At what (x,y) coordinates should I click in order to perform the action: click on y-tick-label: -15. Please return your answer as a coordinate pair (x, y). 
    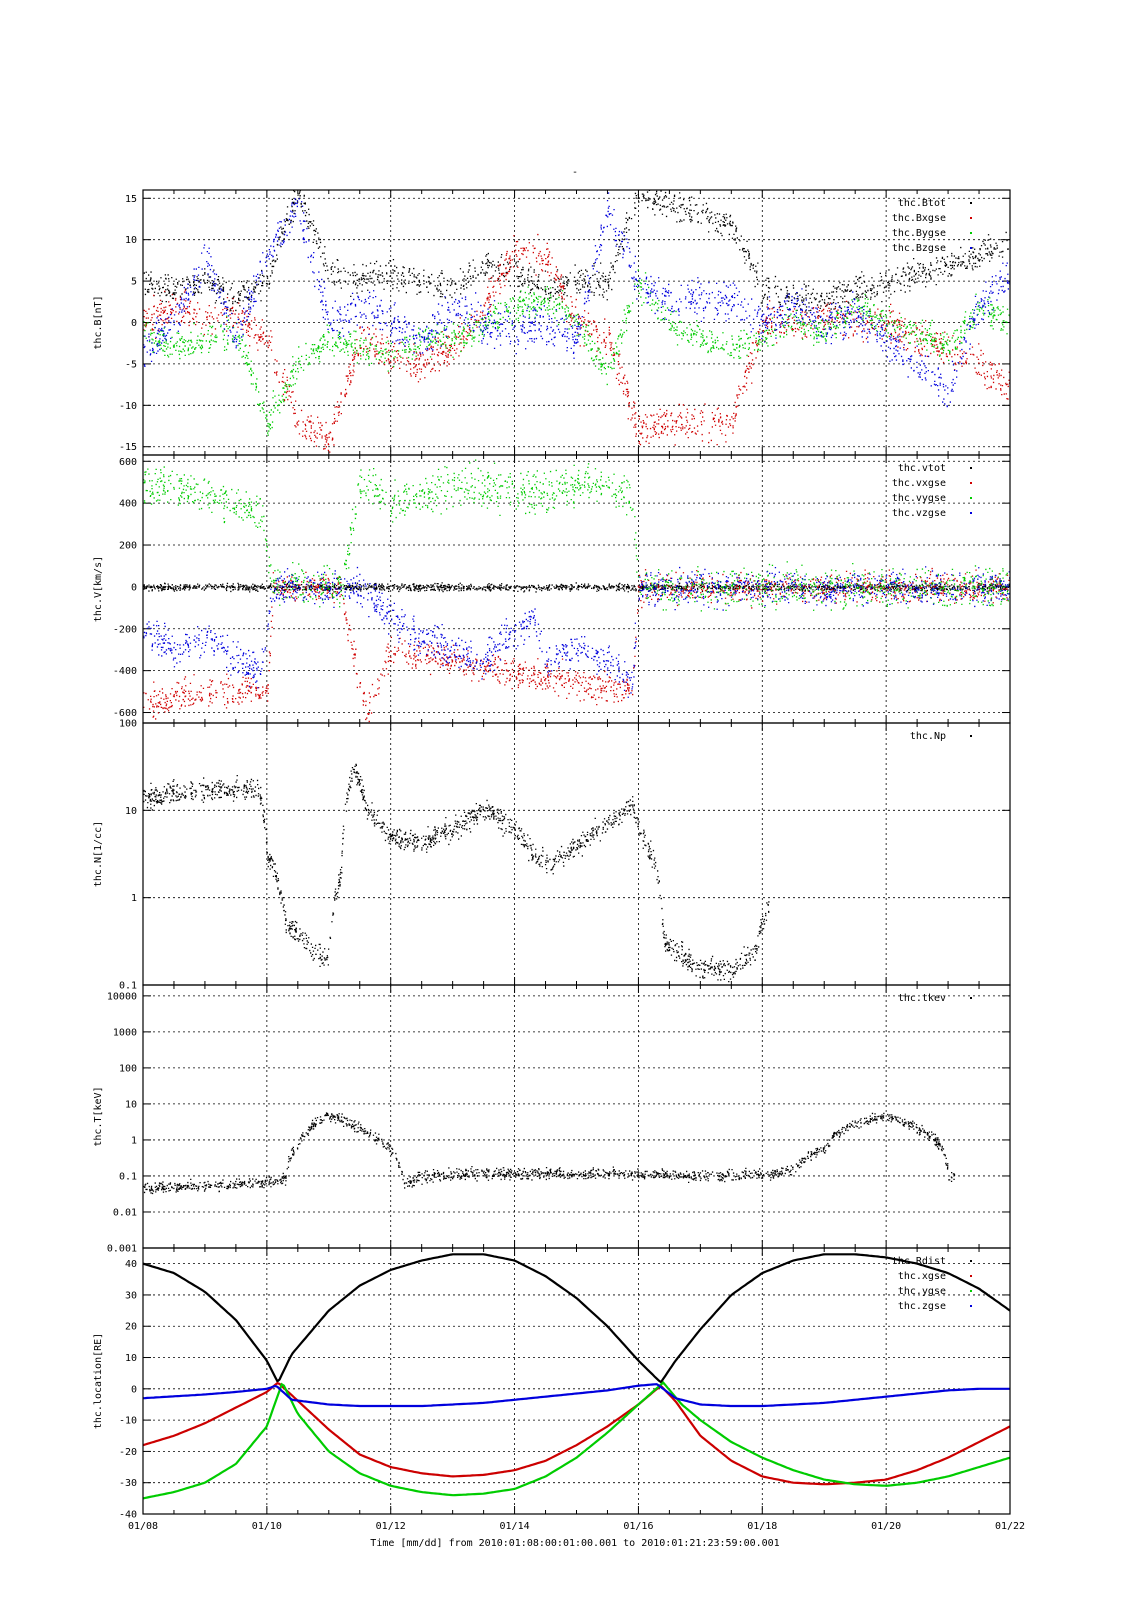
    Looking at the image, I should click on (128, 447).